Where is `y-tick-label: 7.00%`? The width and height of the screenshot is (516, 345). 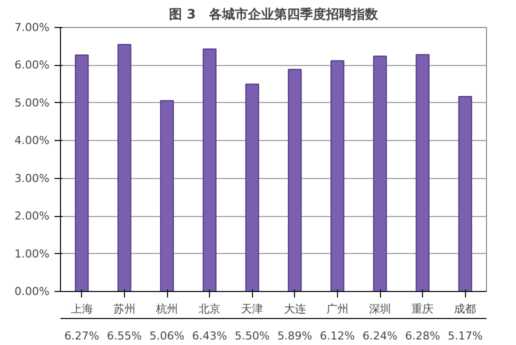 y-tick-label: 7.00% is located at coordinates (32, 27).